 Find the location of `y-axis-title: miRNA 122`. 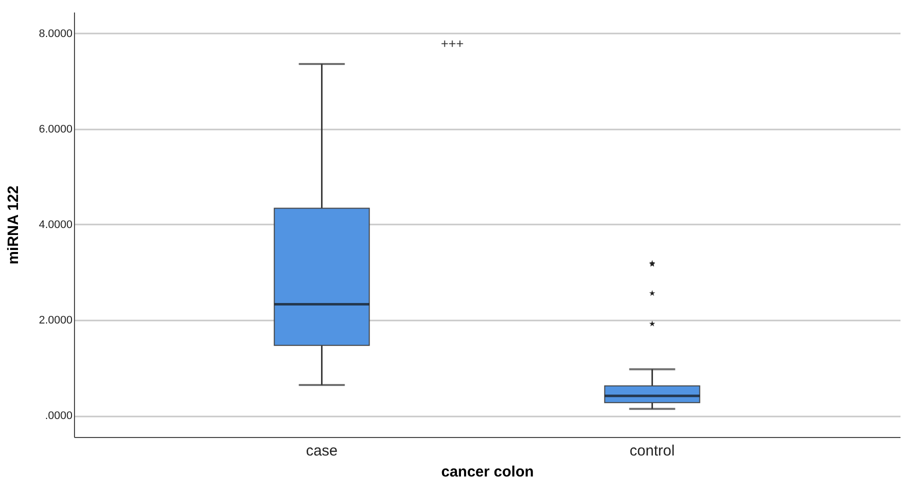

y-axis-title: miRNA 122 is located at coordinates (13, 225).